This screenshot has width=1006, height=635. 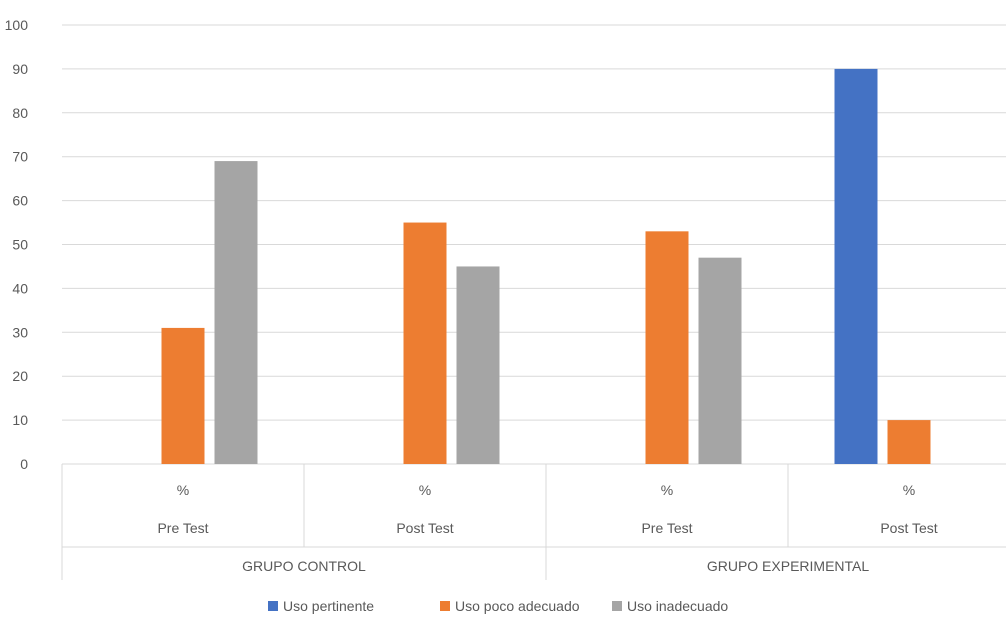 I want to click on x-group-label: GRUPO CONTROL, so click(x=304, y=566).